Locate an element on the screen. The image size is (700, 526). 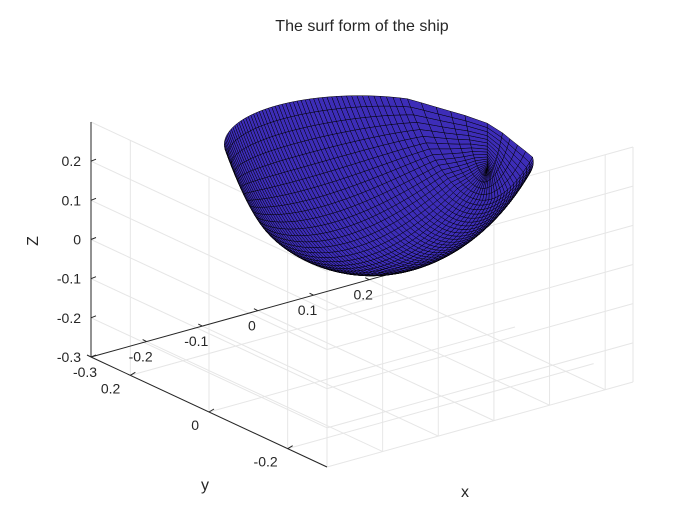
x-axis-line is located at coordinates (244, 314).